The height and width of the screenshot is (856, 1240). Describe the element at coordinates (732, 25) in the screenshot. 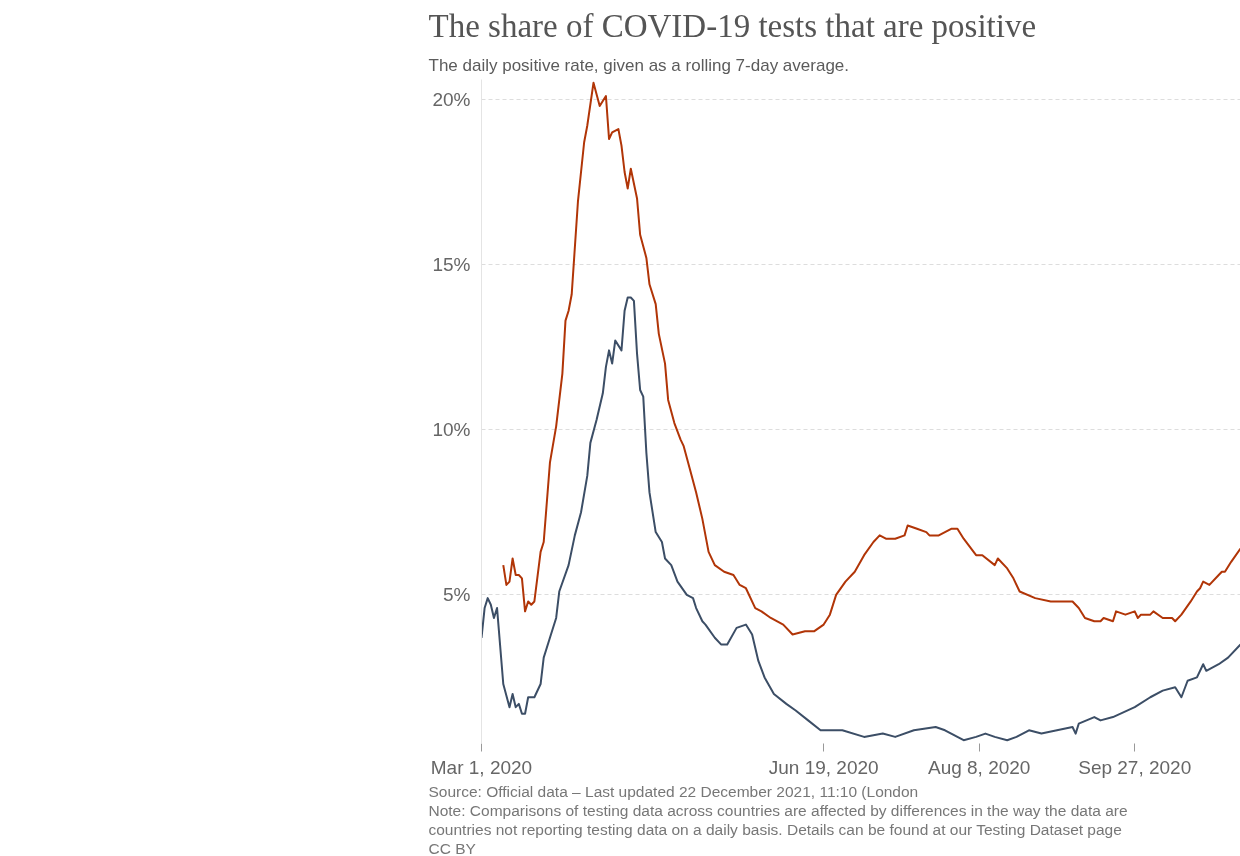

I see `chart-title: The share of COVID-19 tests that are positive` at that location.